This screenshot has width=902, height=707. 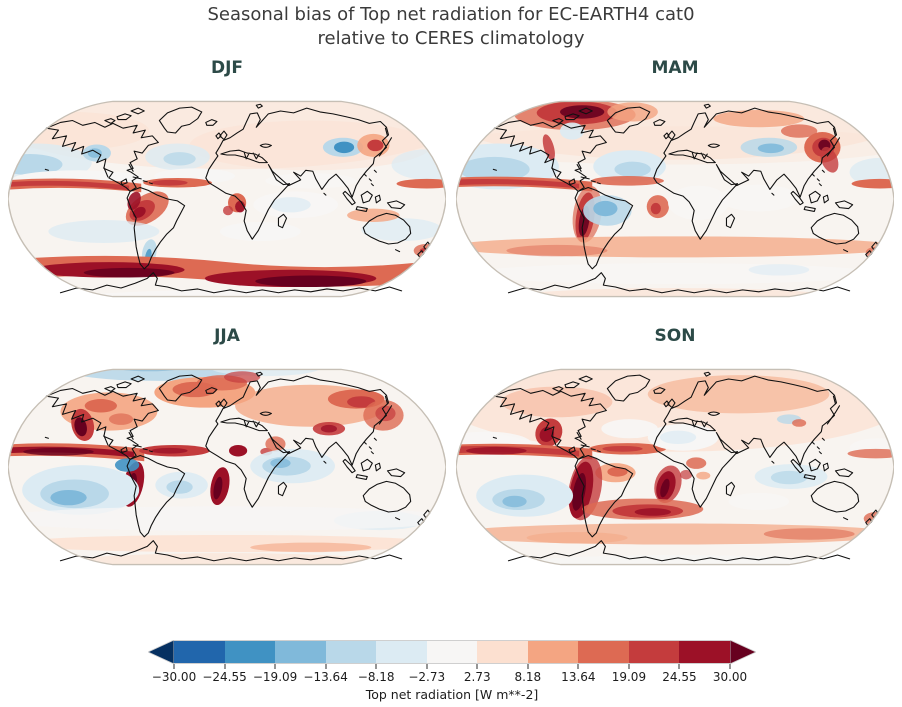 I want to click on bias-field-jja, so click(x=227, y=467).